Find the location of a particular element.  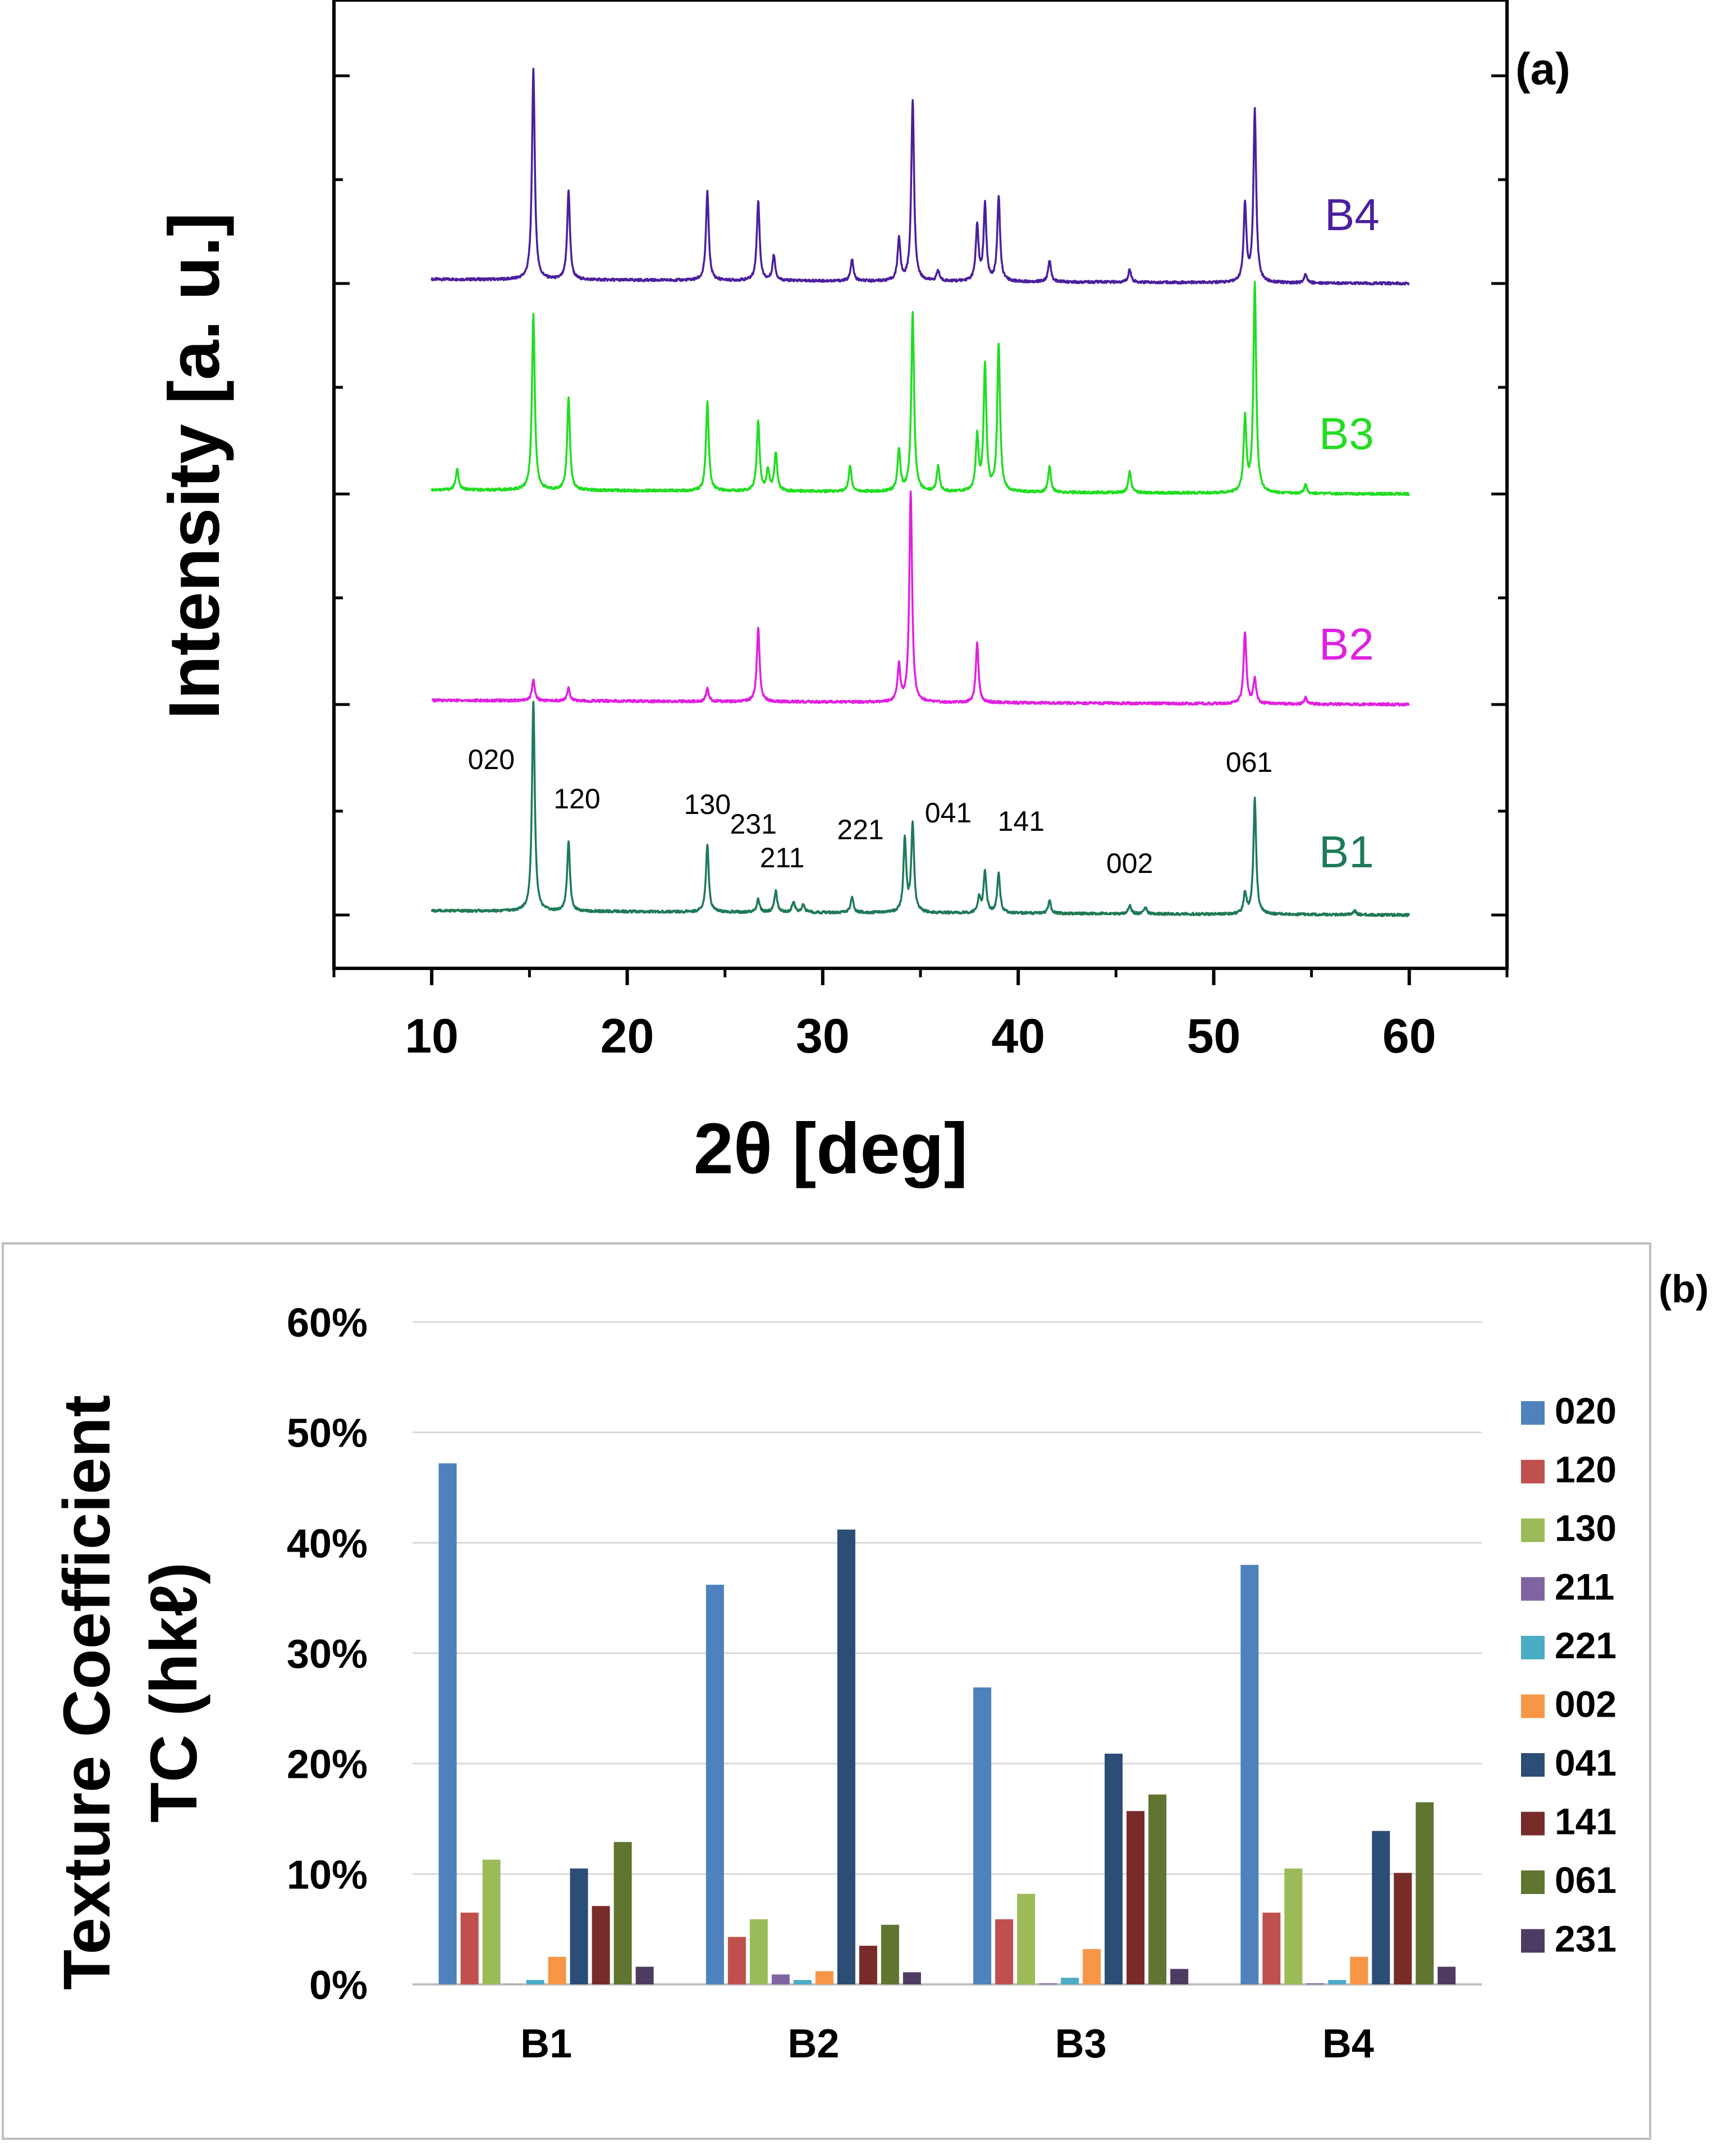

texture-y-tick-label: 30% is located at coordinates (327, 1654).